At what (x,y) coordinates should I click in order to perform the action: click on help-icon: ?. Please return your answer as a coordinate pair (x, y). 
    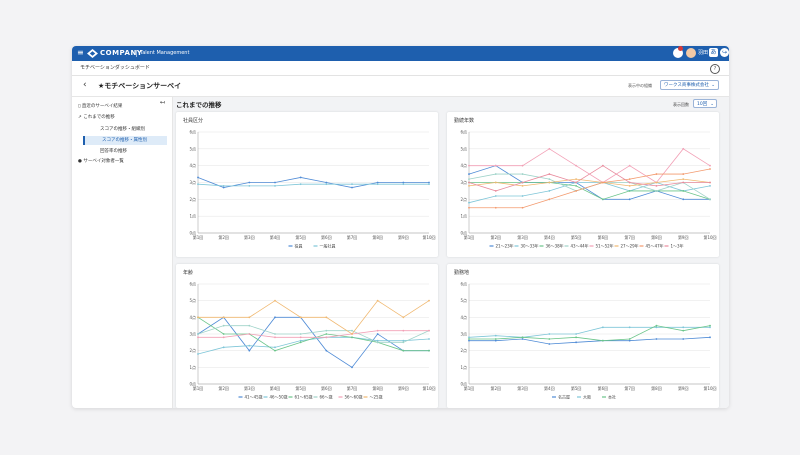
    Looking at the image, I should click on (715, 69).